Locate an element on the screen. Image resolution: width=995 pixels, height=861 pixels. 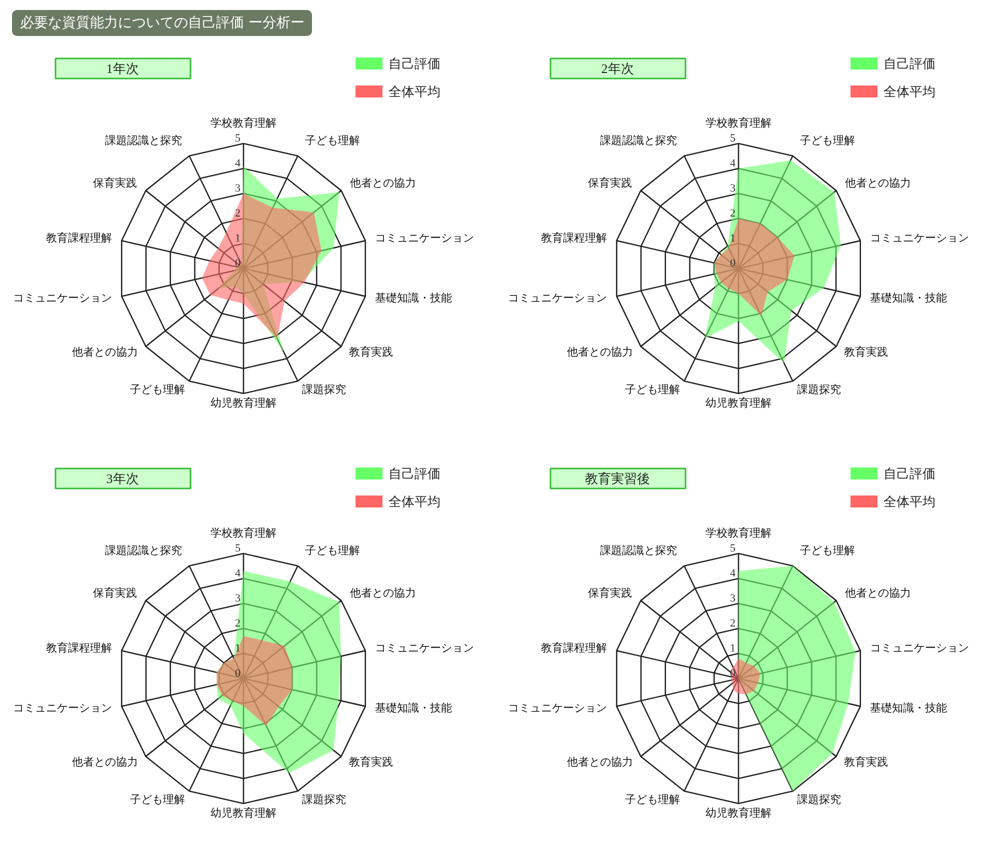
chart-title: 教育実習後 is located at coordinates (617, 478).